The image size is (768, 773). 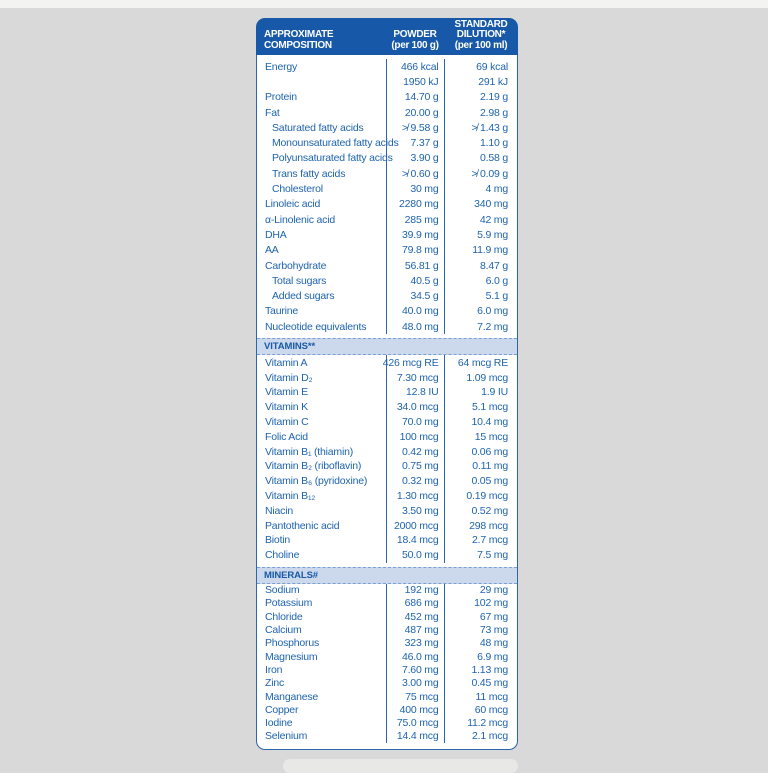 I want to click on powder-value: 48.0 mg, so click(x=414, y=327).